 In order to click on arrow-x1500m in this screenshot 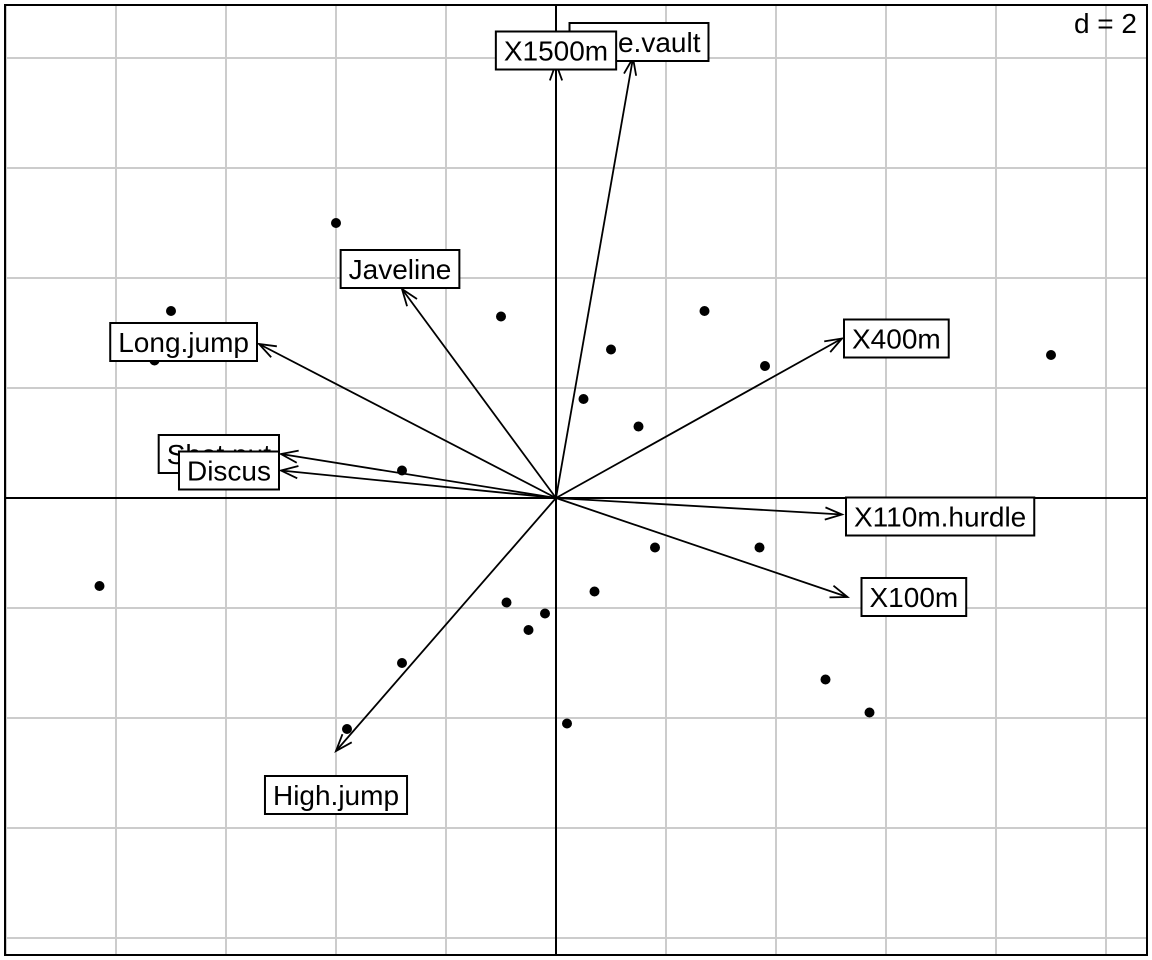, I will do `click(556, 279)`.